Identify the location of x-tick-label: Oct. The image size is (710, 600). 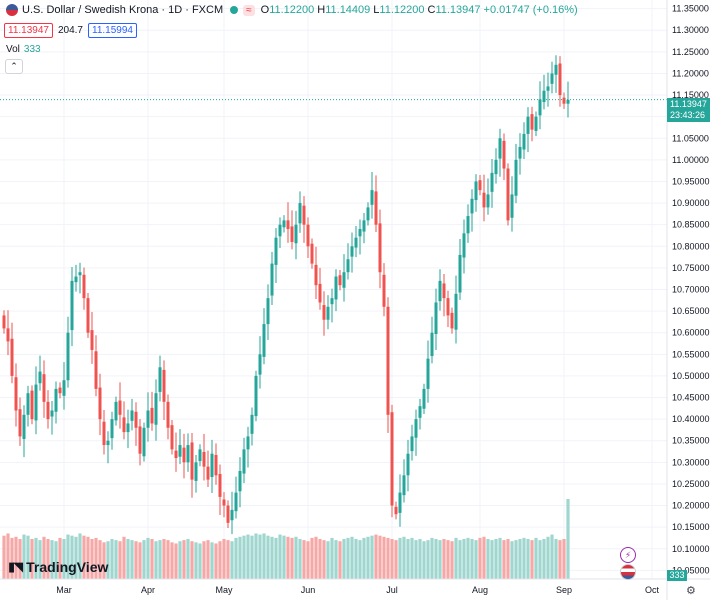
(652, 590).